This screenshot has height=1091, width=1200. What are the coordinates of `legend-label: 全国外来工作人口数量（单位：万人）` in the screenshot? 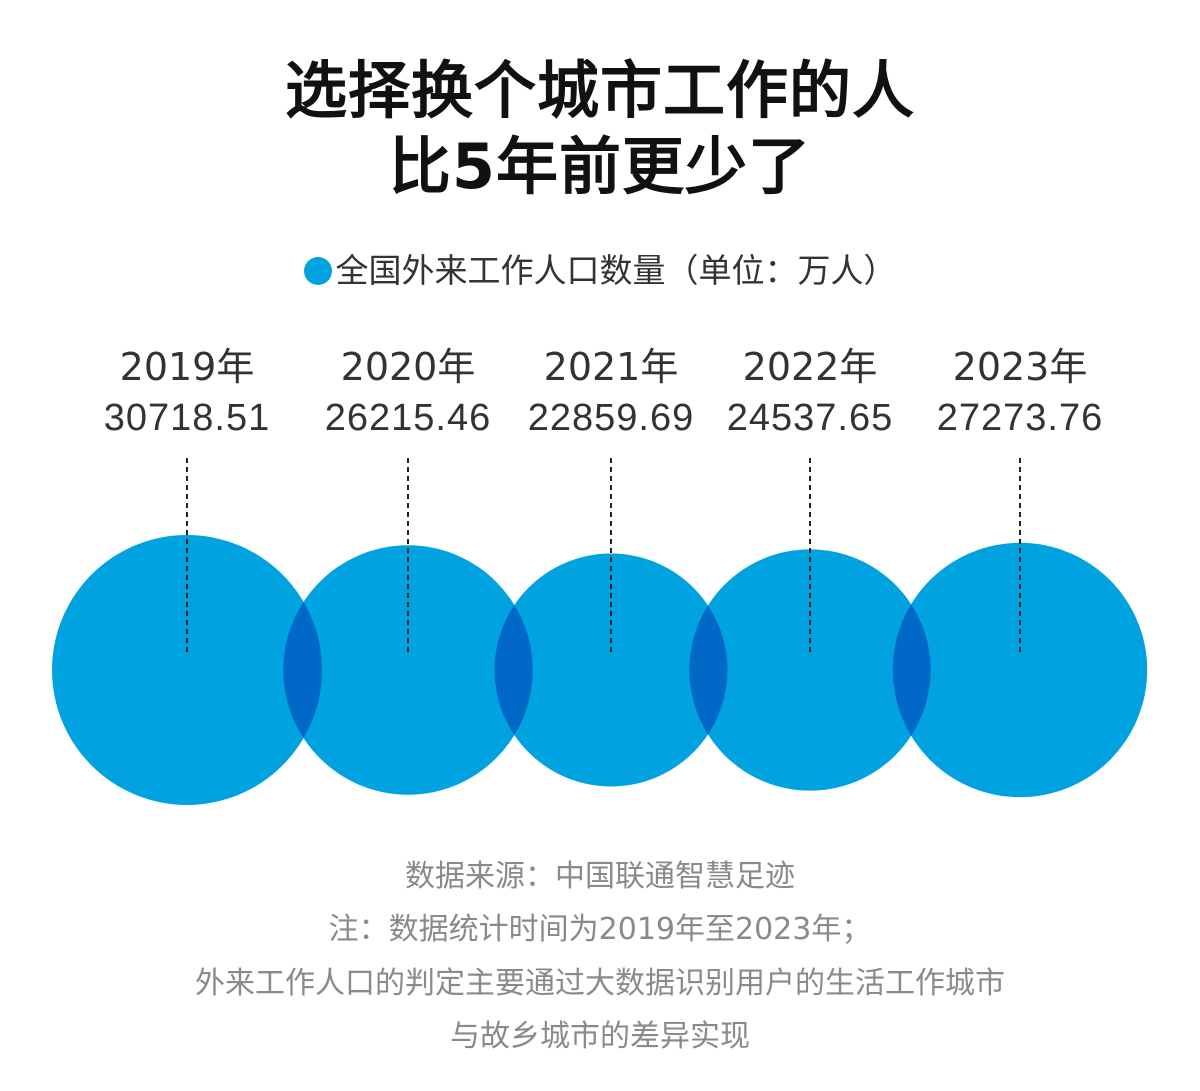 It's located at (616, 270).